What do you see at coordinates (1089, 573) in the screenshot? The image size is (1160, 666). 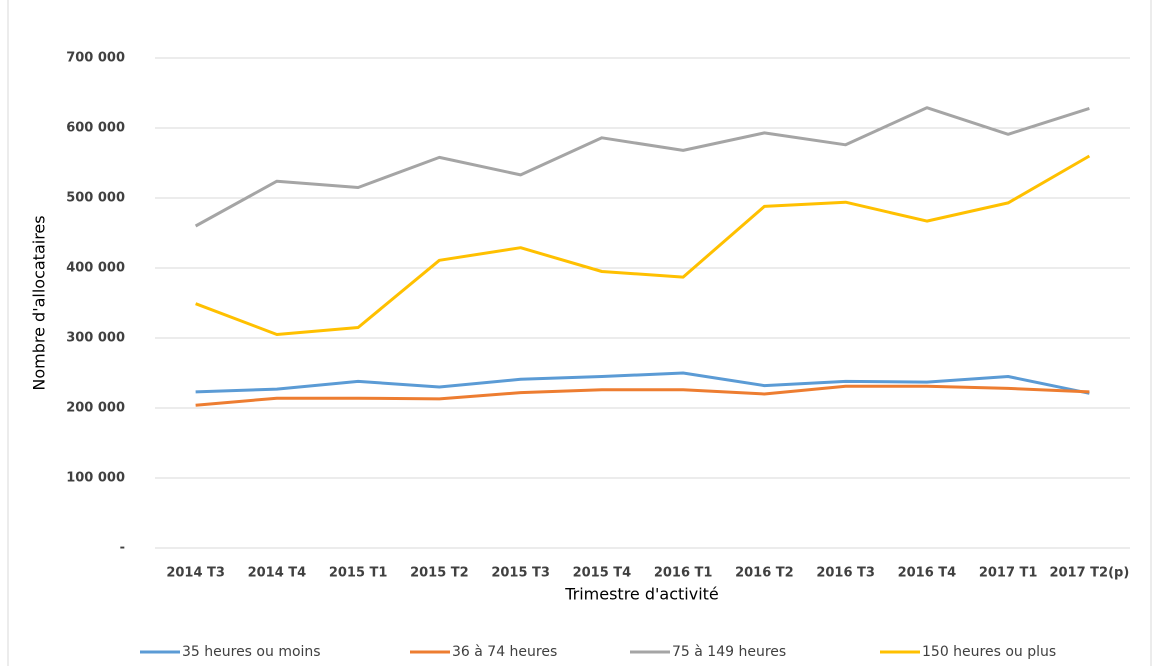 I see `x-tick-label: 2017 T2(p)` at bounding box center [1089, 573].